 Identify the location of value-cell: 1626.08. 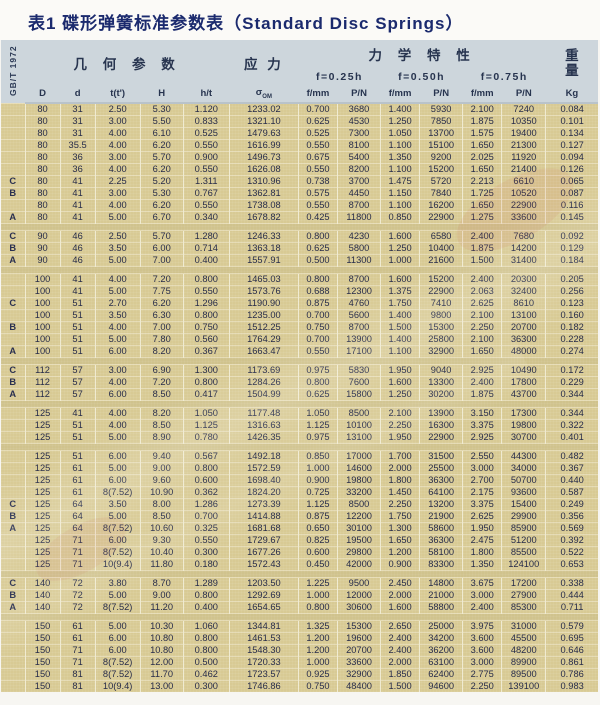
(263, 169).